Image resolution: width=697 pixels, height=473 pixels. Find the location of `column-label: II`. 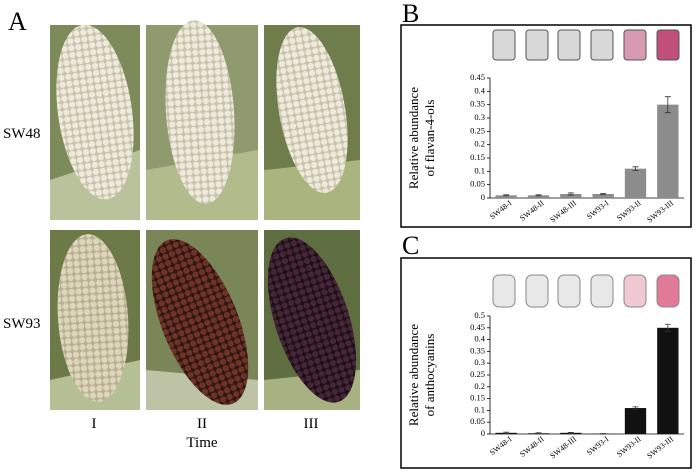

column-label: II is located at coordinates (202, 424).